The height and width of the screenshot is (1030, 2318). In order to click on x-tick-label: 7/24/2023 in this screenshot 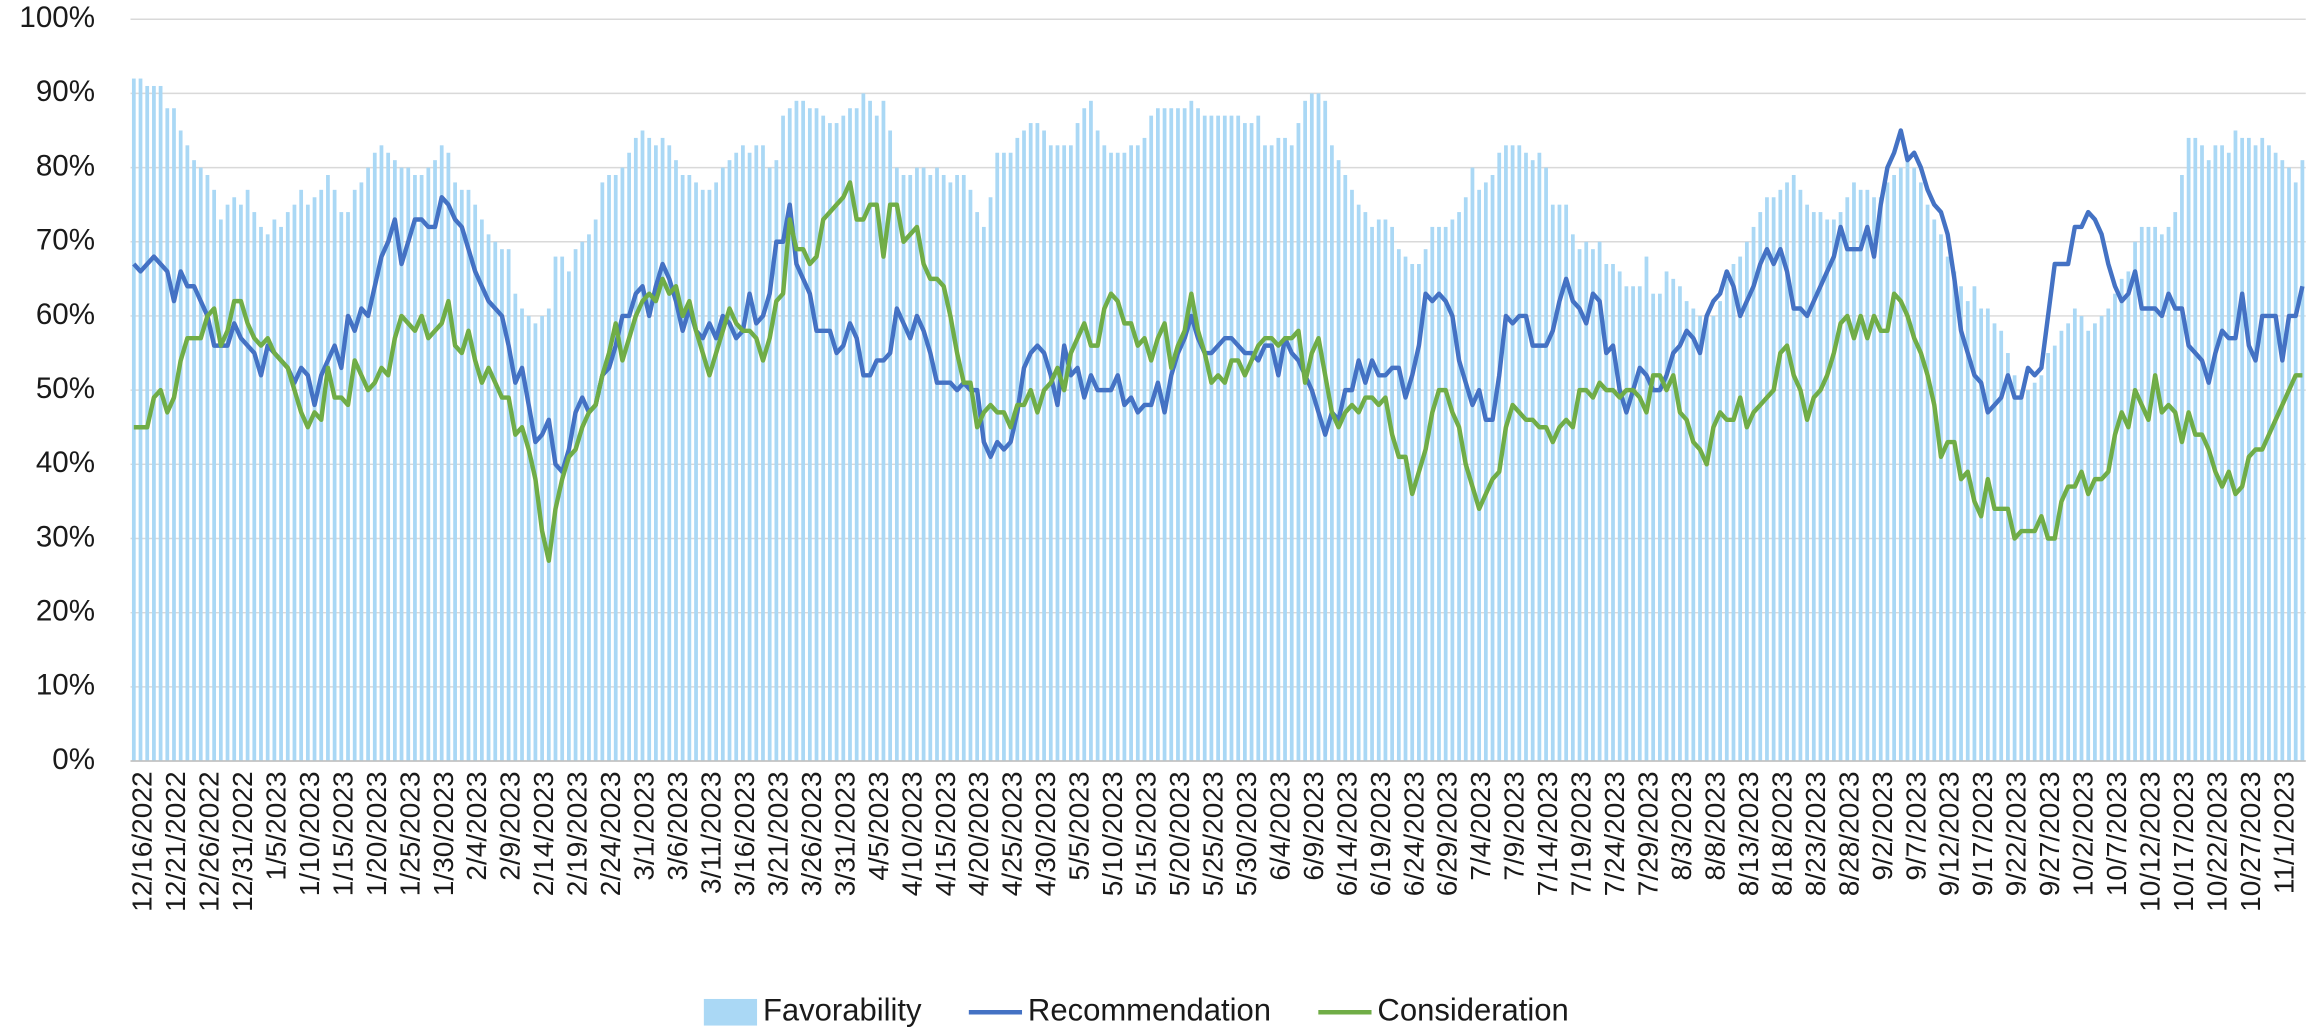, I will do `click(1614, 833)`.